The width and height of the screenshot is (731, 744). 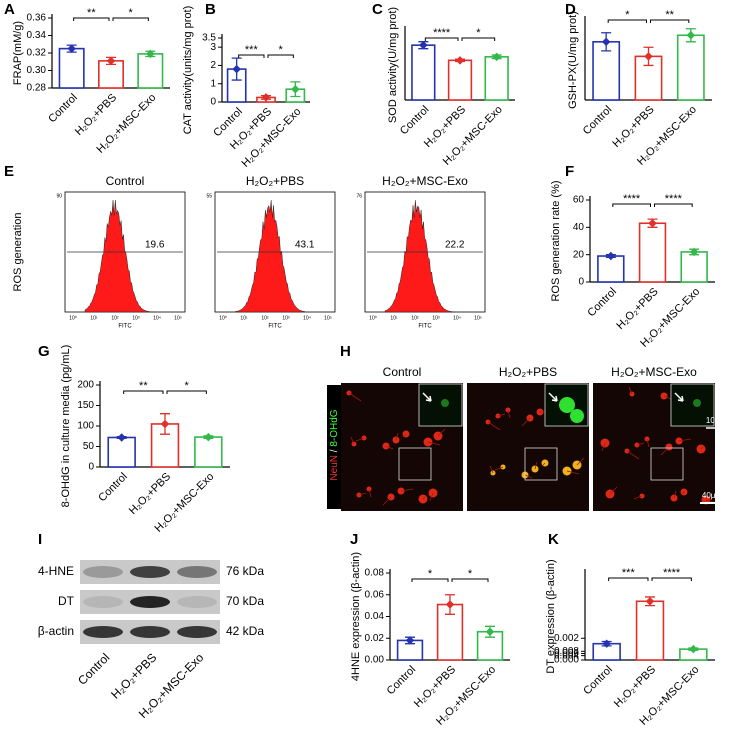 What do you see at coordinates (56, 631) in the screenshot?
I see `band-name: β-actin` at bounding box center [56, 631].